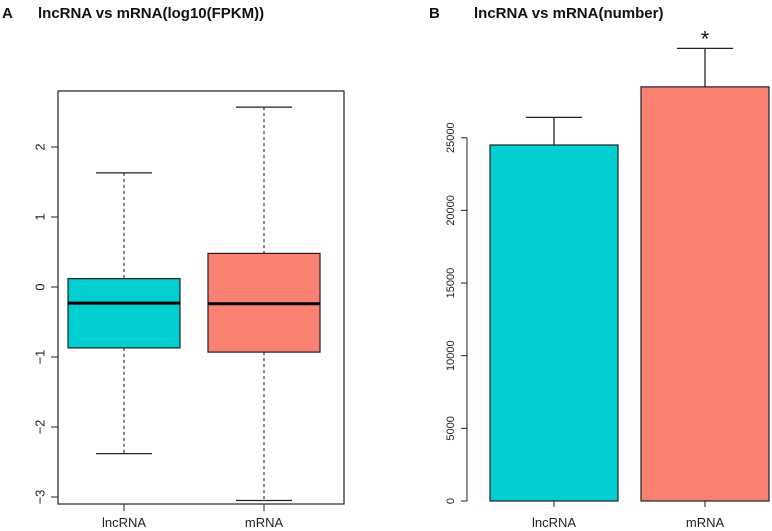 The height and width of the screenshot is (531, 772). I want to click on panel-a-y-tick-label: −2, so click(40, 427).